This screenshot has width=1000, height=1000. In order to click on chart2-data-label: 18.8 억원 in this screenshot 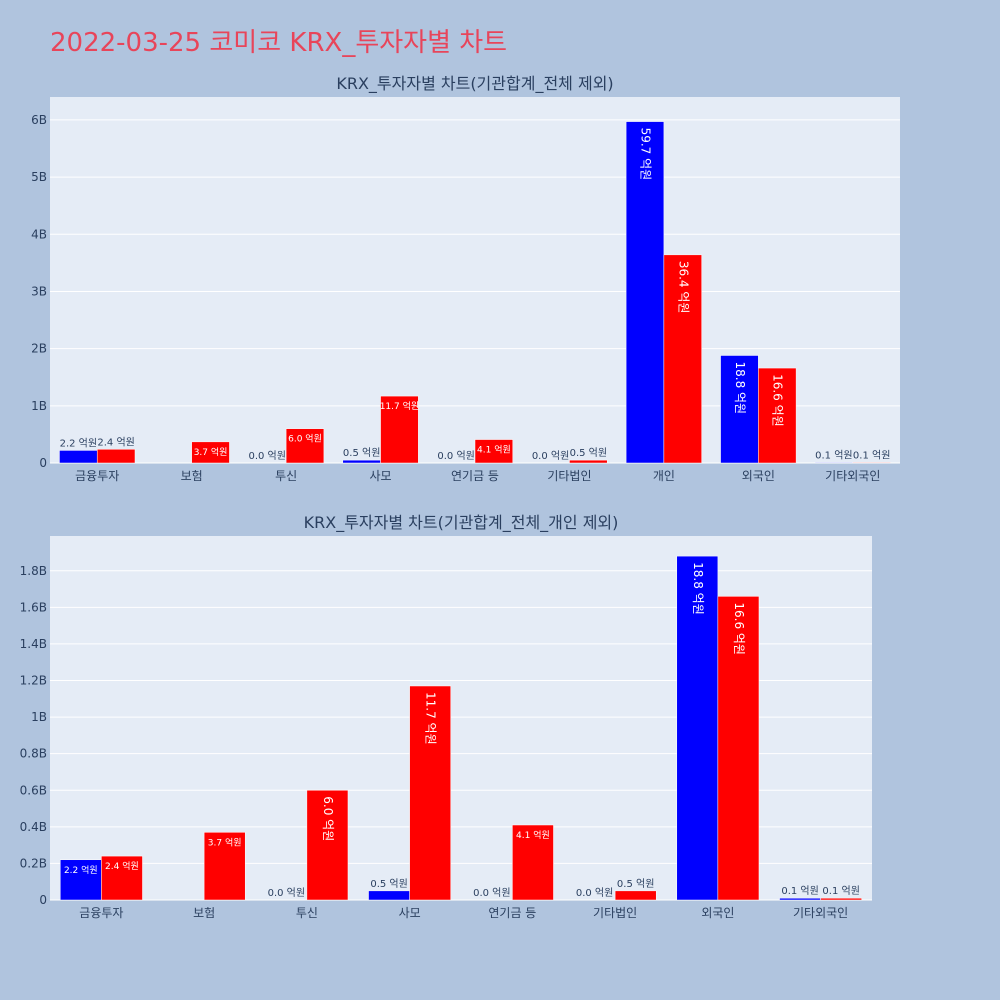, I will do `click(698, 588)`.